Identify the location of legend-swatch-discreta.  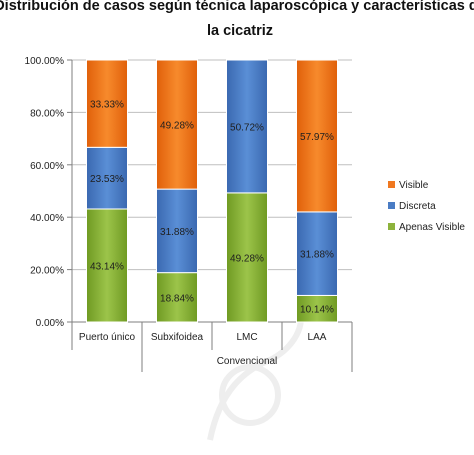
(391, 205).